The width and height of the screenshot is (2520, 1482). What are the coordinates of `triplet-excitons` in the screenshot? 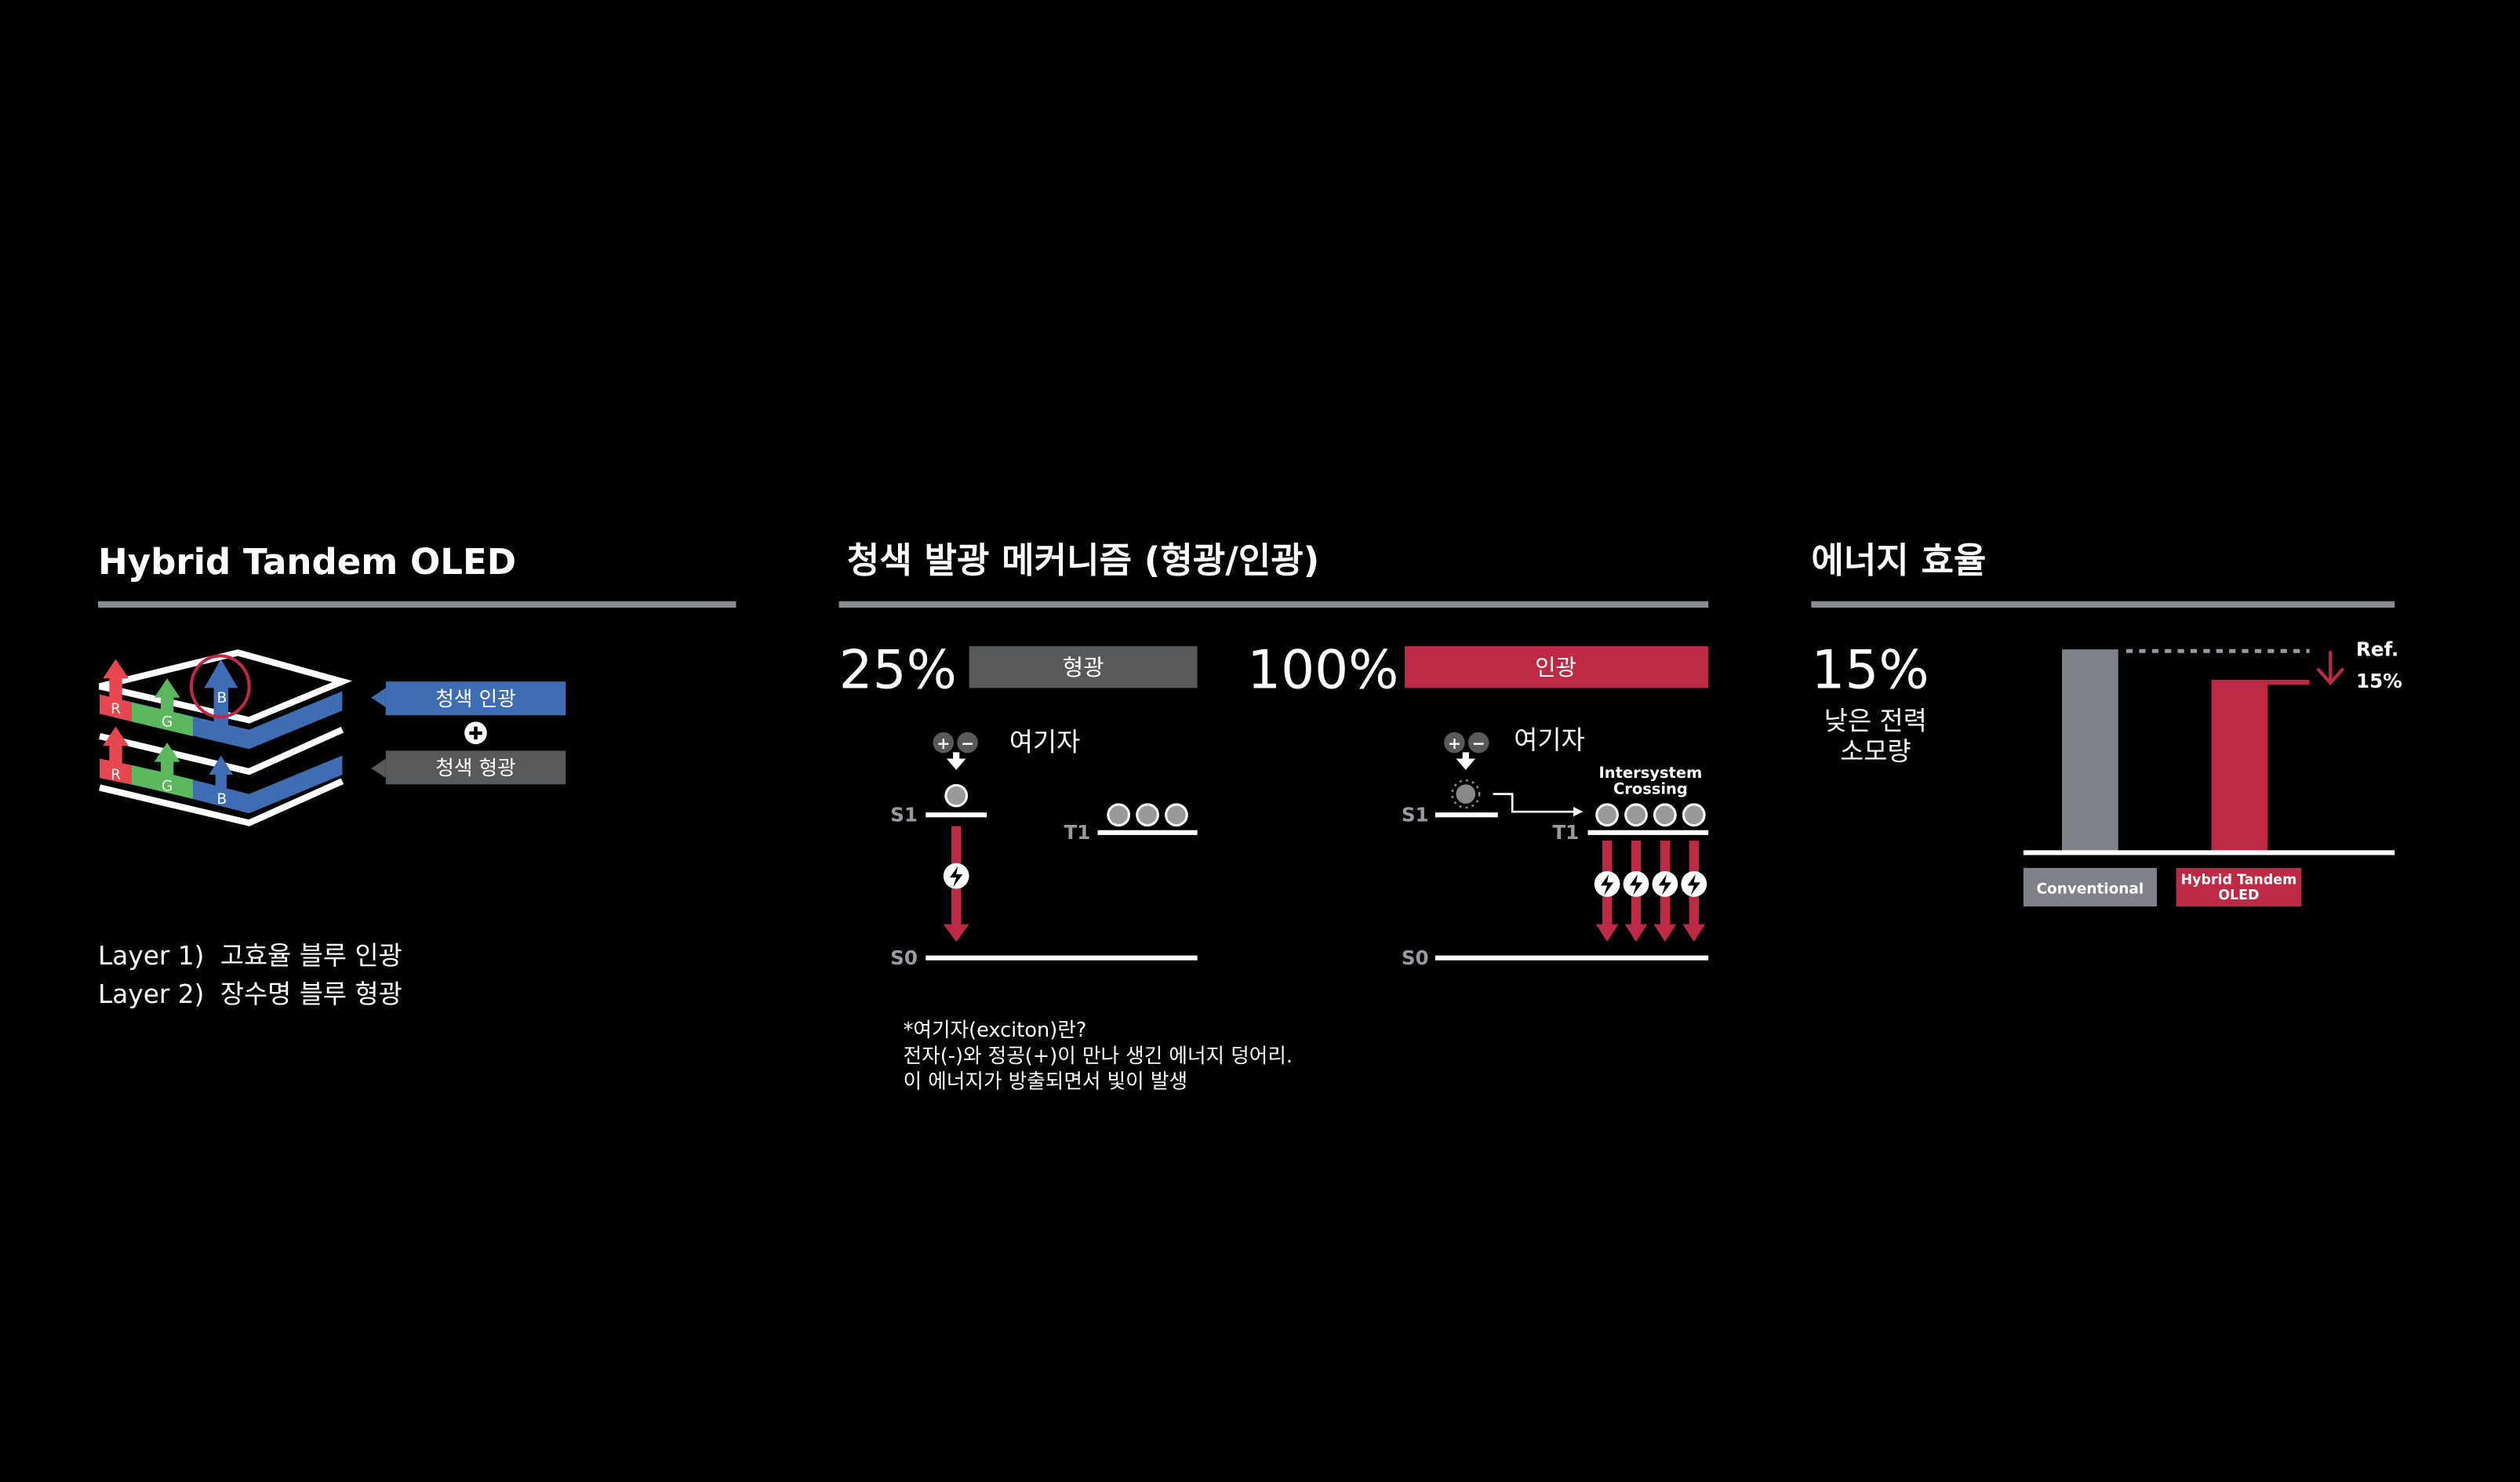 It's located at (1650, 873).